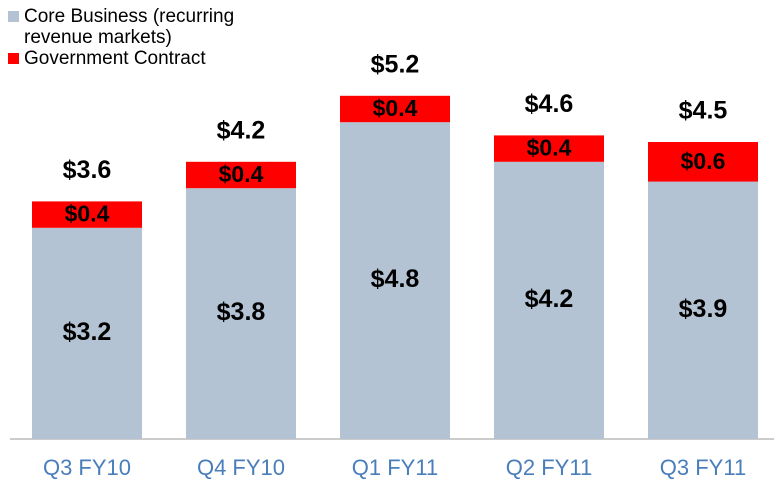  What do you see at coordinates (241, 467) in the screenshot?
I see `x-tick-label: Q4 FY10` at bounding box center [241, 467].